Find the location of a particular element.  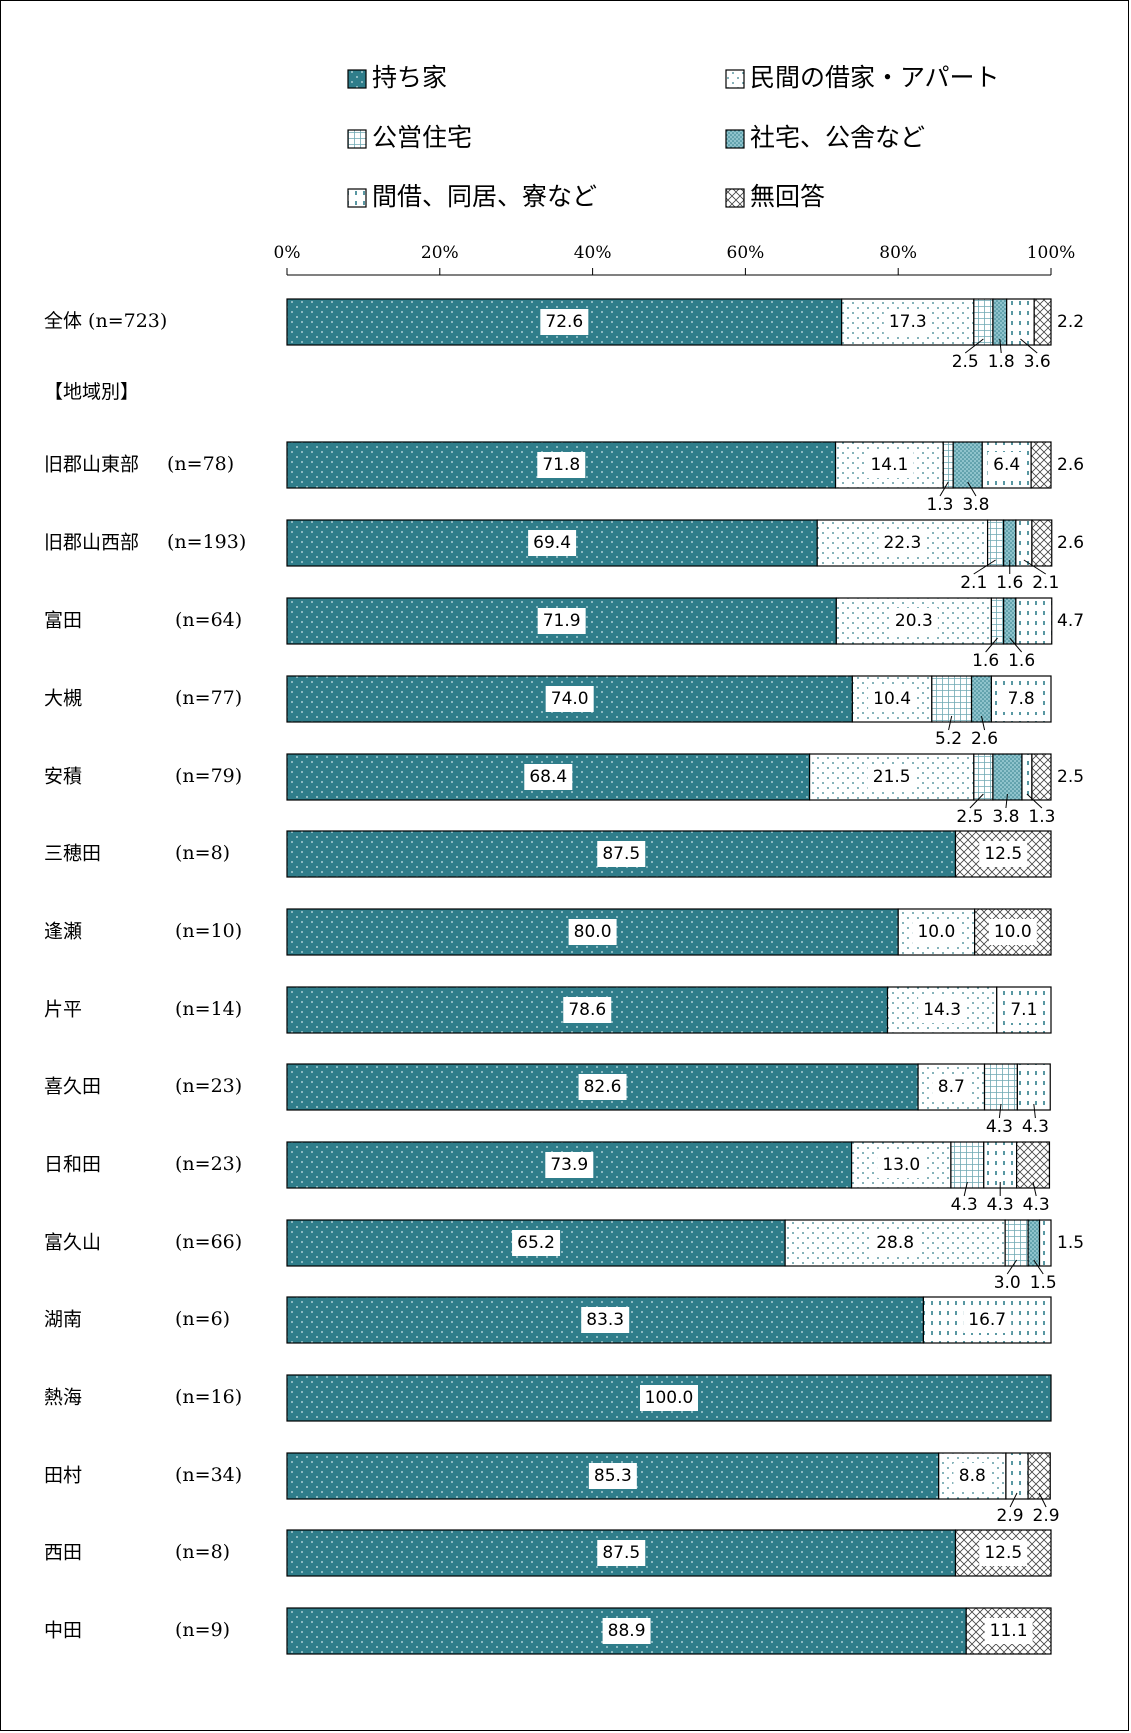

legend-label: 民間の借家・アパート is located at coordinates (875, 77).